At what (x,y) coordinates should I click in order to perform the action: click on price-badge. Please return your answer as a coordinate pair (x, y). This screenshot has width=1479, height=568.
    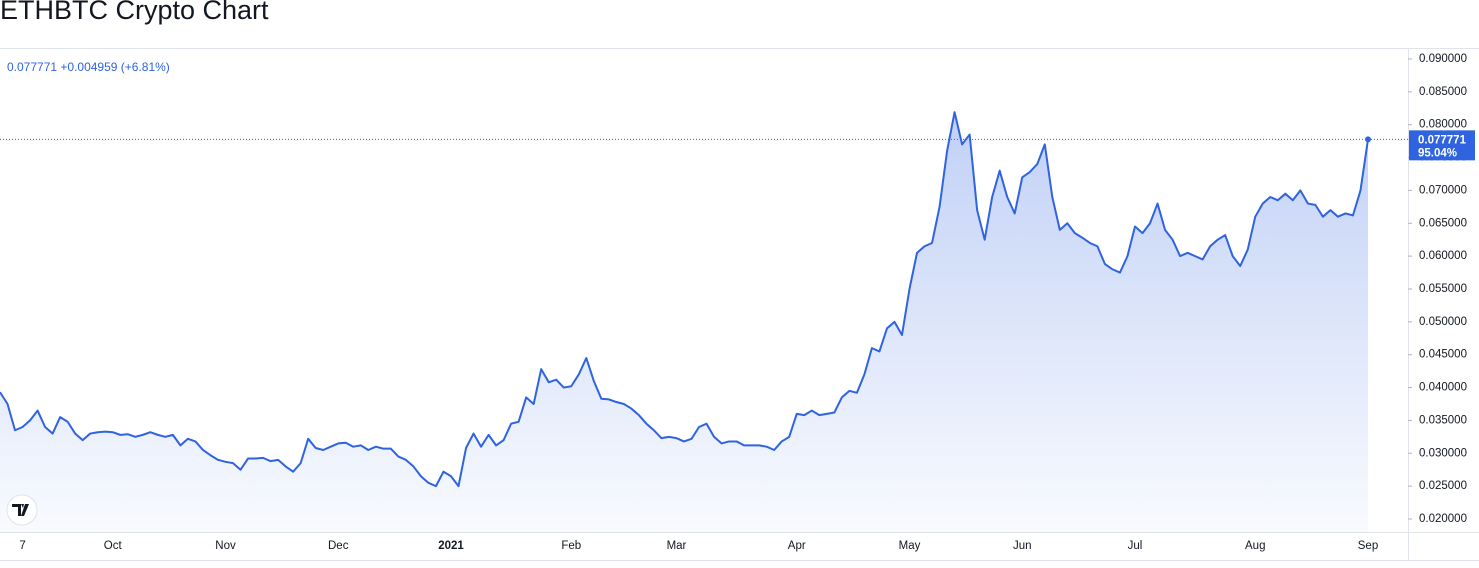
    Looking at the image, I should click on (1442, 145).